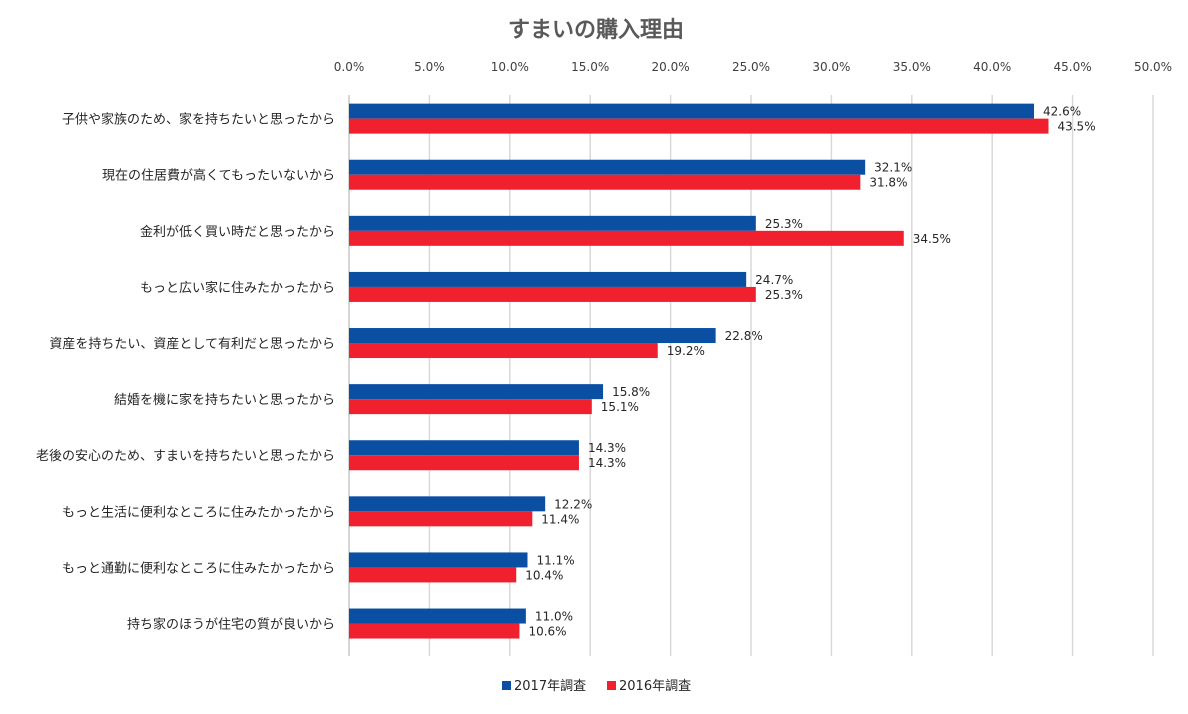 The image size is (1188, 714). I want to click on data-label: 15.8%, so click(631, 392).